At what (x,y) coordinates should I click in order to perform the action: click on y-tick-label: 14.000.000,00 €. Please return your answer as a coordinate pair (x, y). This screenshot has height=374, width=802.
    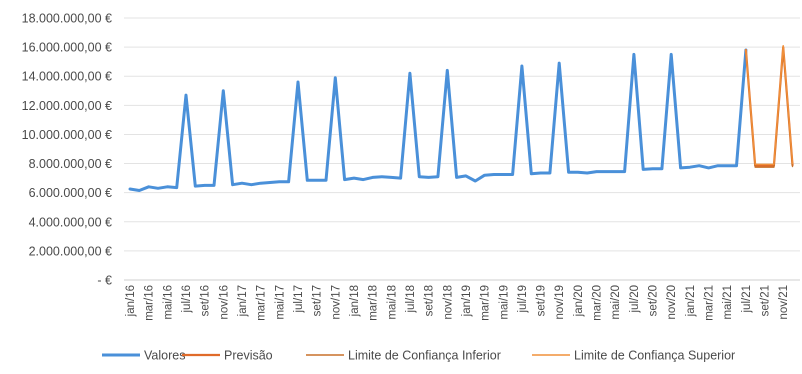
    Looking at the image, I should click on (67, 77).